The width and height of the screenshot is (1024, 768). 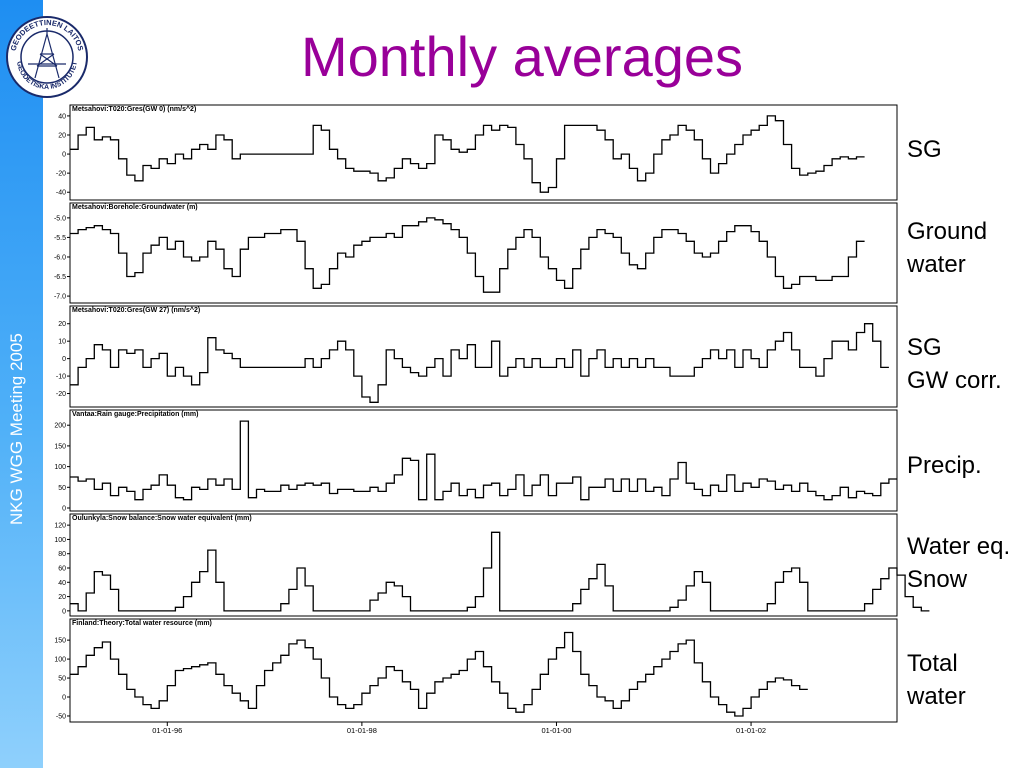 What do you see at coordinates (959, 563) in the screenshot?
I see `label-snow-water-eq: Water eq. Snow` at bounding box center [959, 563].